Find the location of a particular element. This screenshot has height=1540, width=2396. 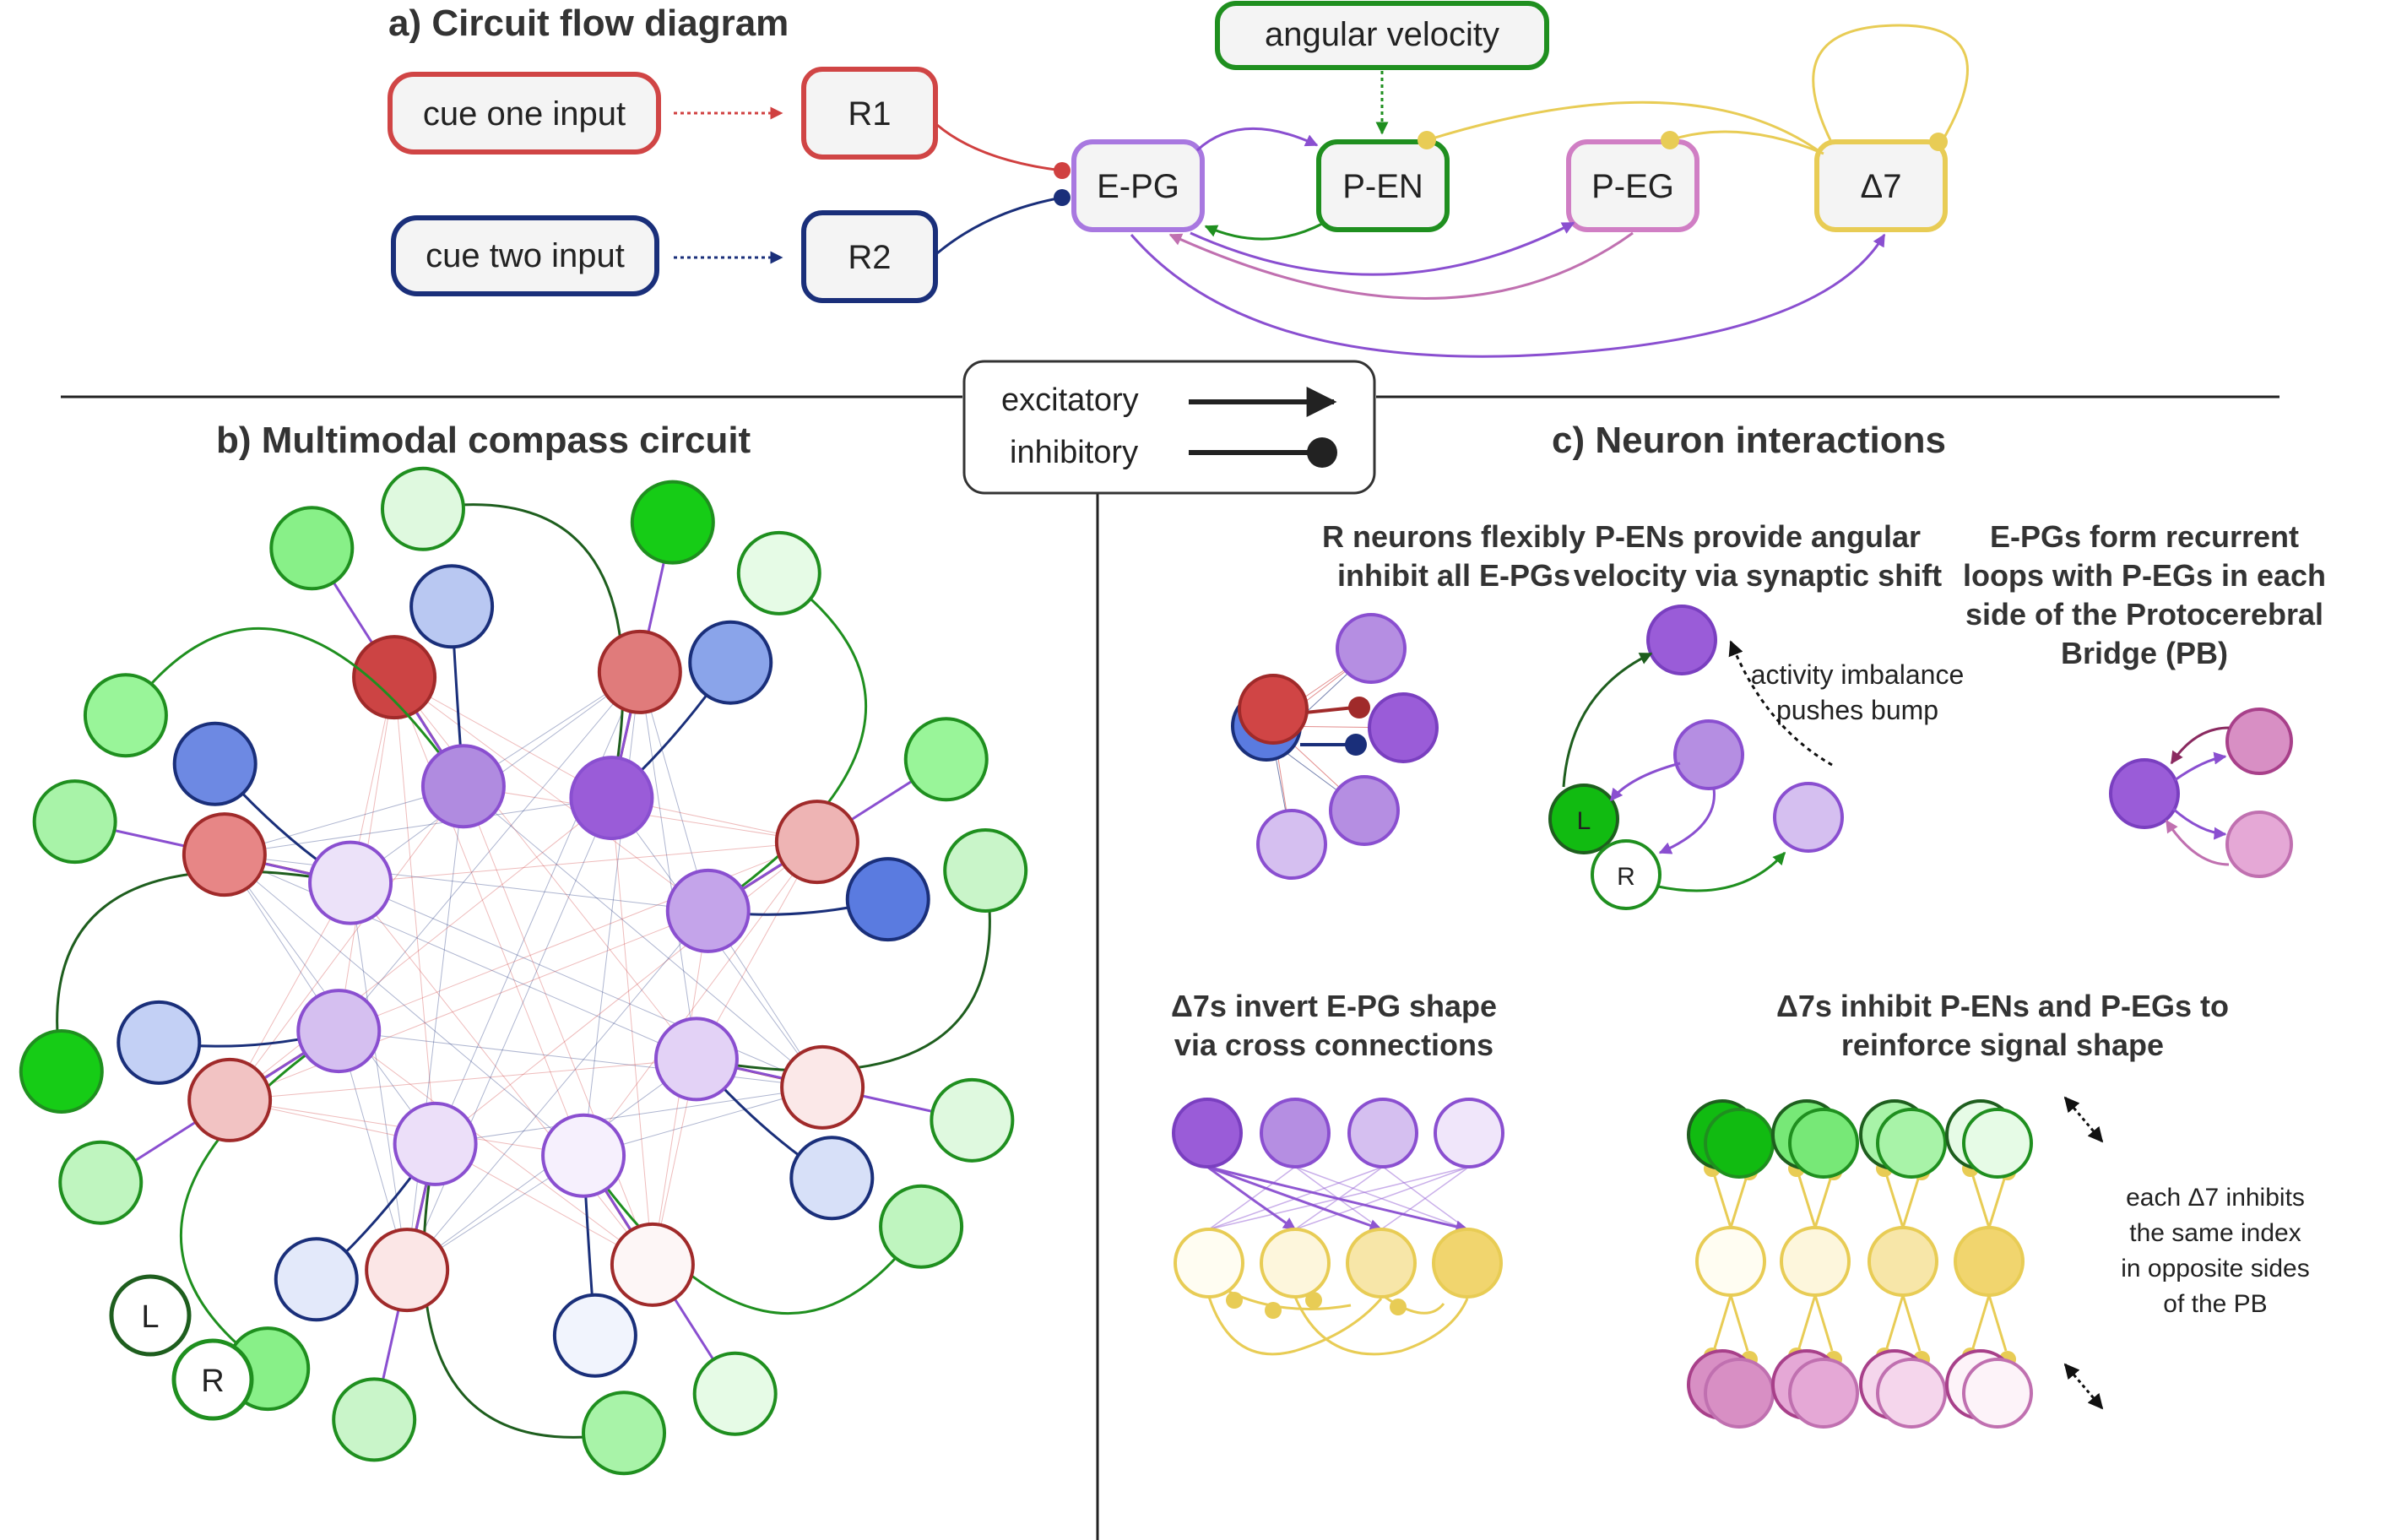

panel-b-title: b) Multimodal compass circuit is located at coordinates (483, 440).